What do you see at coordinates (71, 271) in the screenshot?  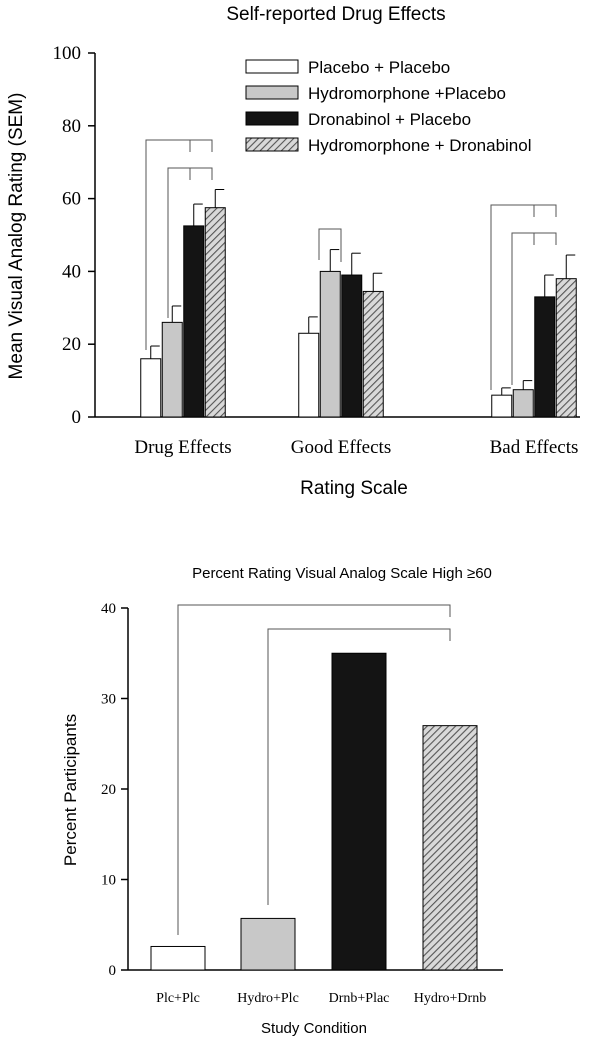 I see `chart-1-y-tick-label: 40` at bounding box center [71, 271].